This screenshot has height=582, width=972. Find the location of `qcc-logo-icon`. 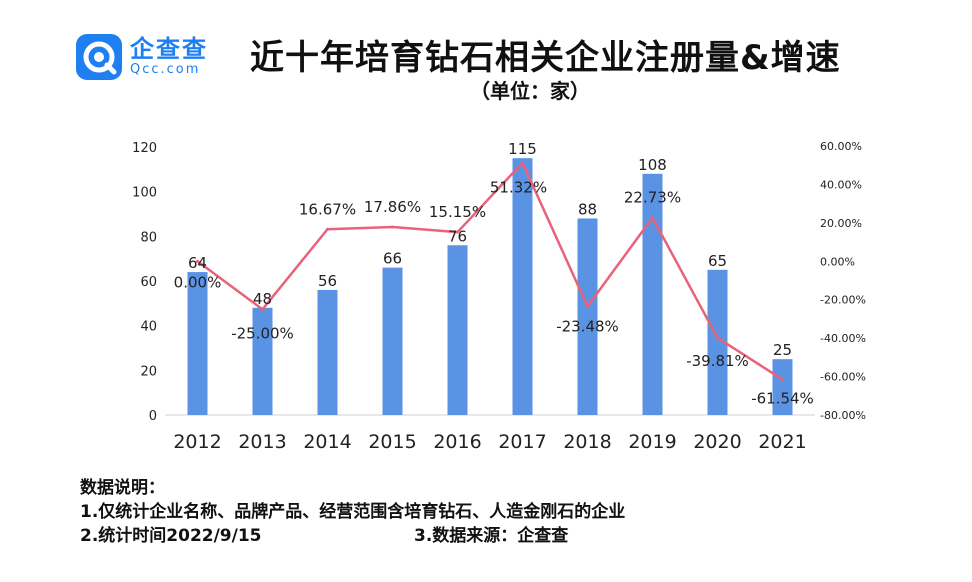

qcc-logo-icon is located at coordinates (99, 57).